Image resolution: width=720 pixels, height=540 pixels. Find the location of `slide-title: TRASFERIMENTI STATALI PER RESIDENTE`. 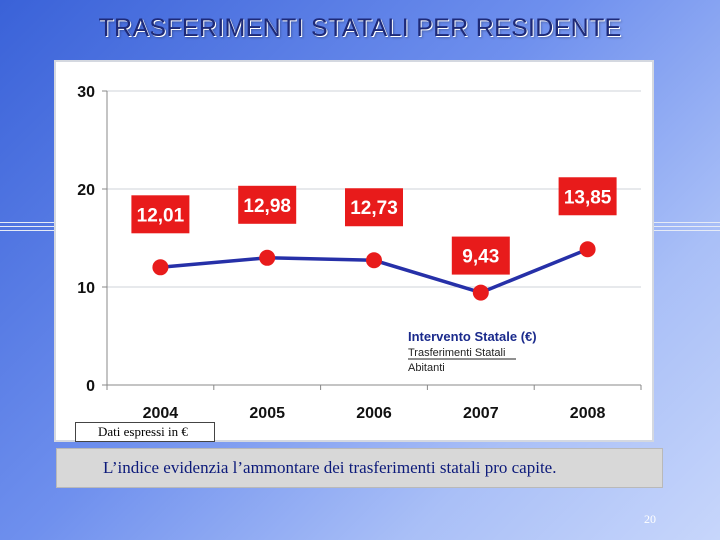

slide-title: TRASFERIMENTI STATALI PER RESIDENTE is located at coordinates (360, 28).